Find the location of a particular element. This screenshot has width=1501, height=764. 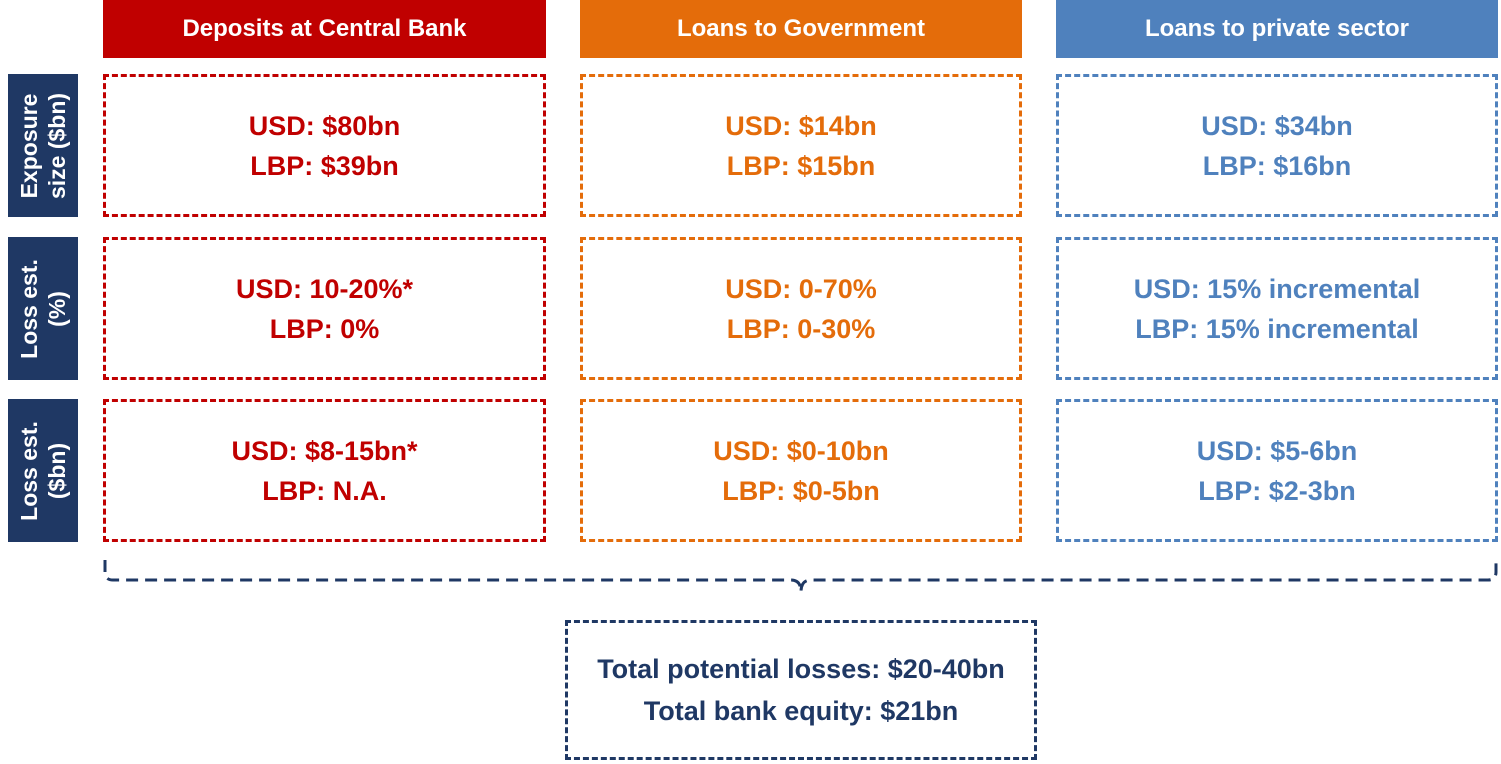

cell-usd-value: USD: $0-10bn is located at coordinates (801, 450).